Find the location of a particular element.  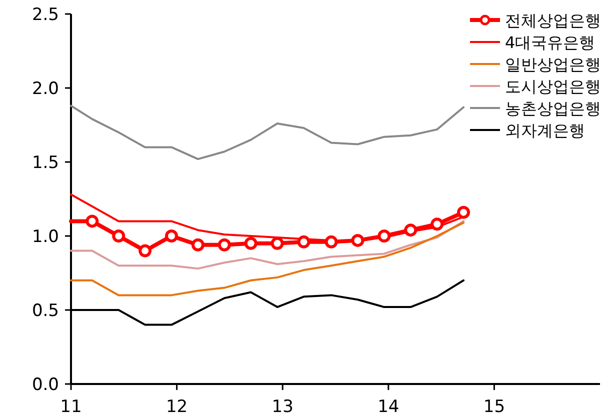

legend-label: 4대국유은행 is located at coordinates (550, 42).